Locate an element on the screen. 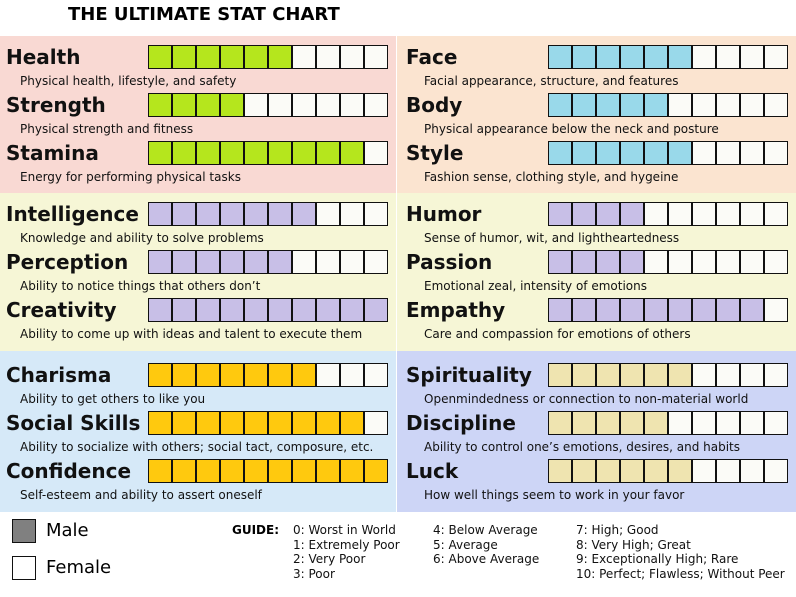 The width and height of the screenshot is (796, 597). stat-name: Social Skills is located at coordinates (73, 423).